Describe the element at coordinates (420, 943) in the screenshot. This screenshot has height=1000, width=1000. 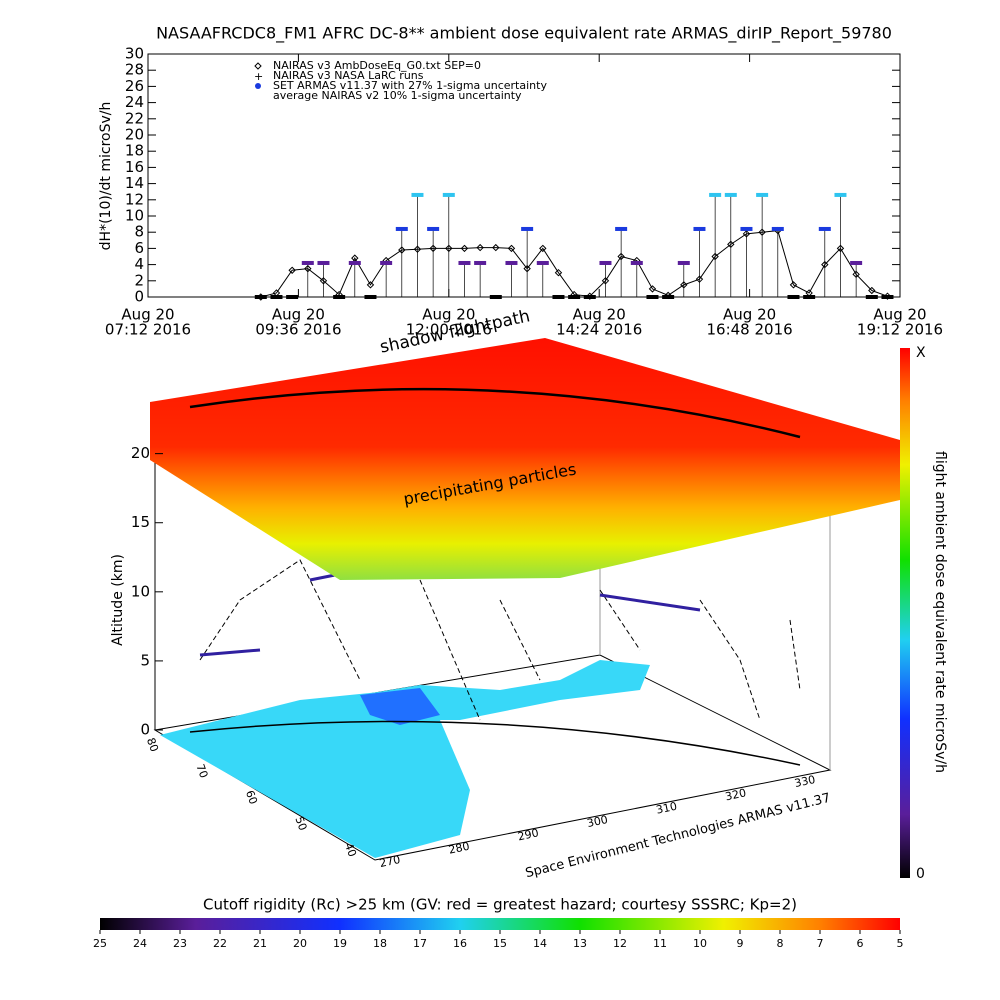
I see `colorbar-tick-label: 17` at that location.